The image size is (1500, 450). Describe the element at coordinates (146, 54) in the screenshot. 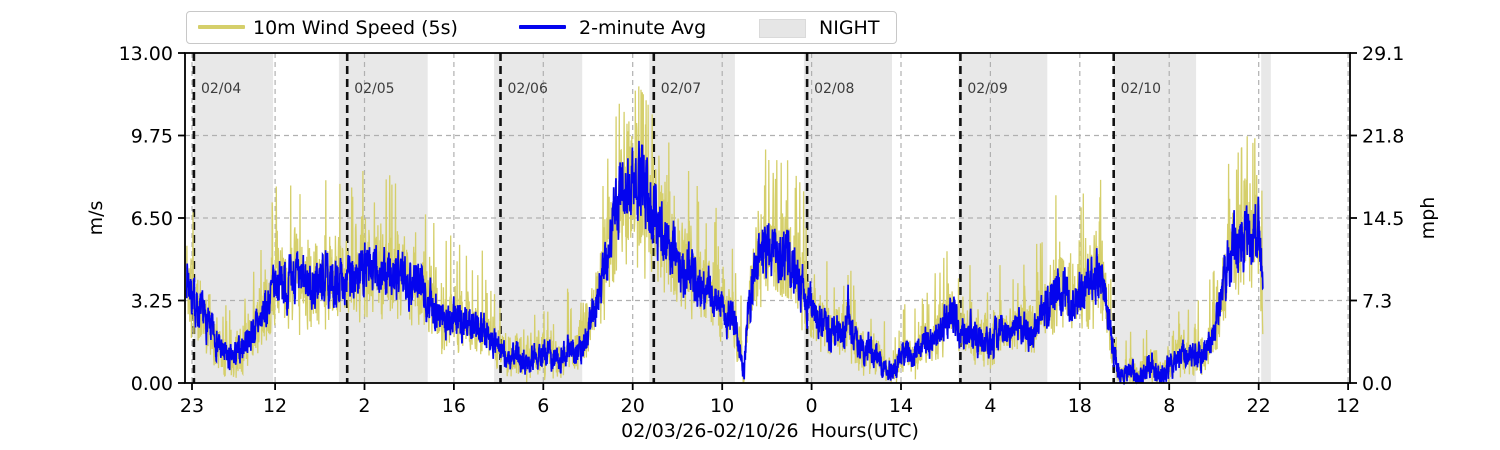

I see `y-tick-label-left: 13.00` at that location.